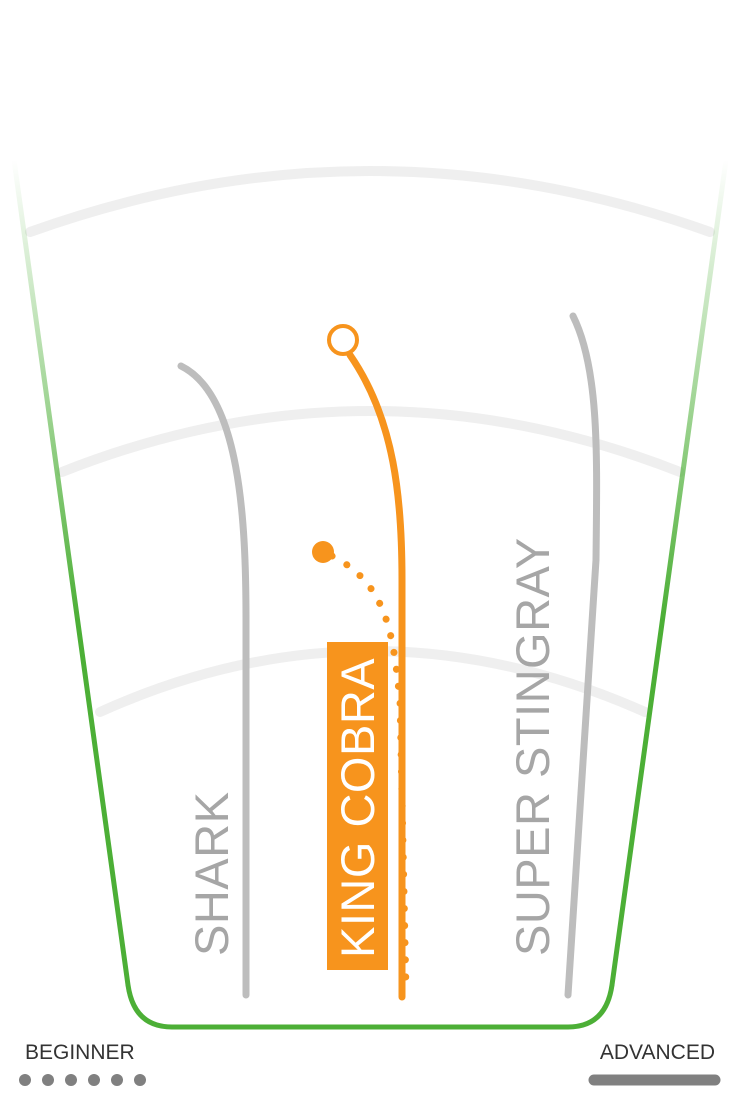  I want to click on king-cobra-label: KING COBRA, so click(357, 808).